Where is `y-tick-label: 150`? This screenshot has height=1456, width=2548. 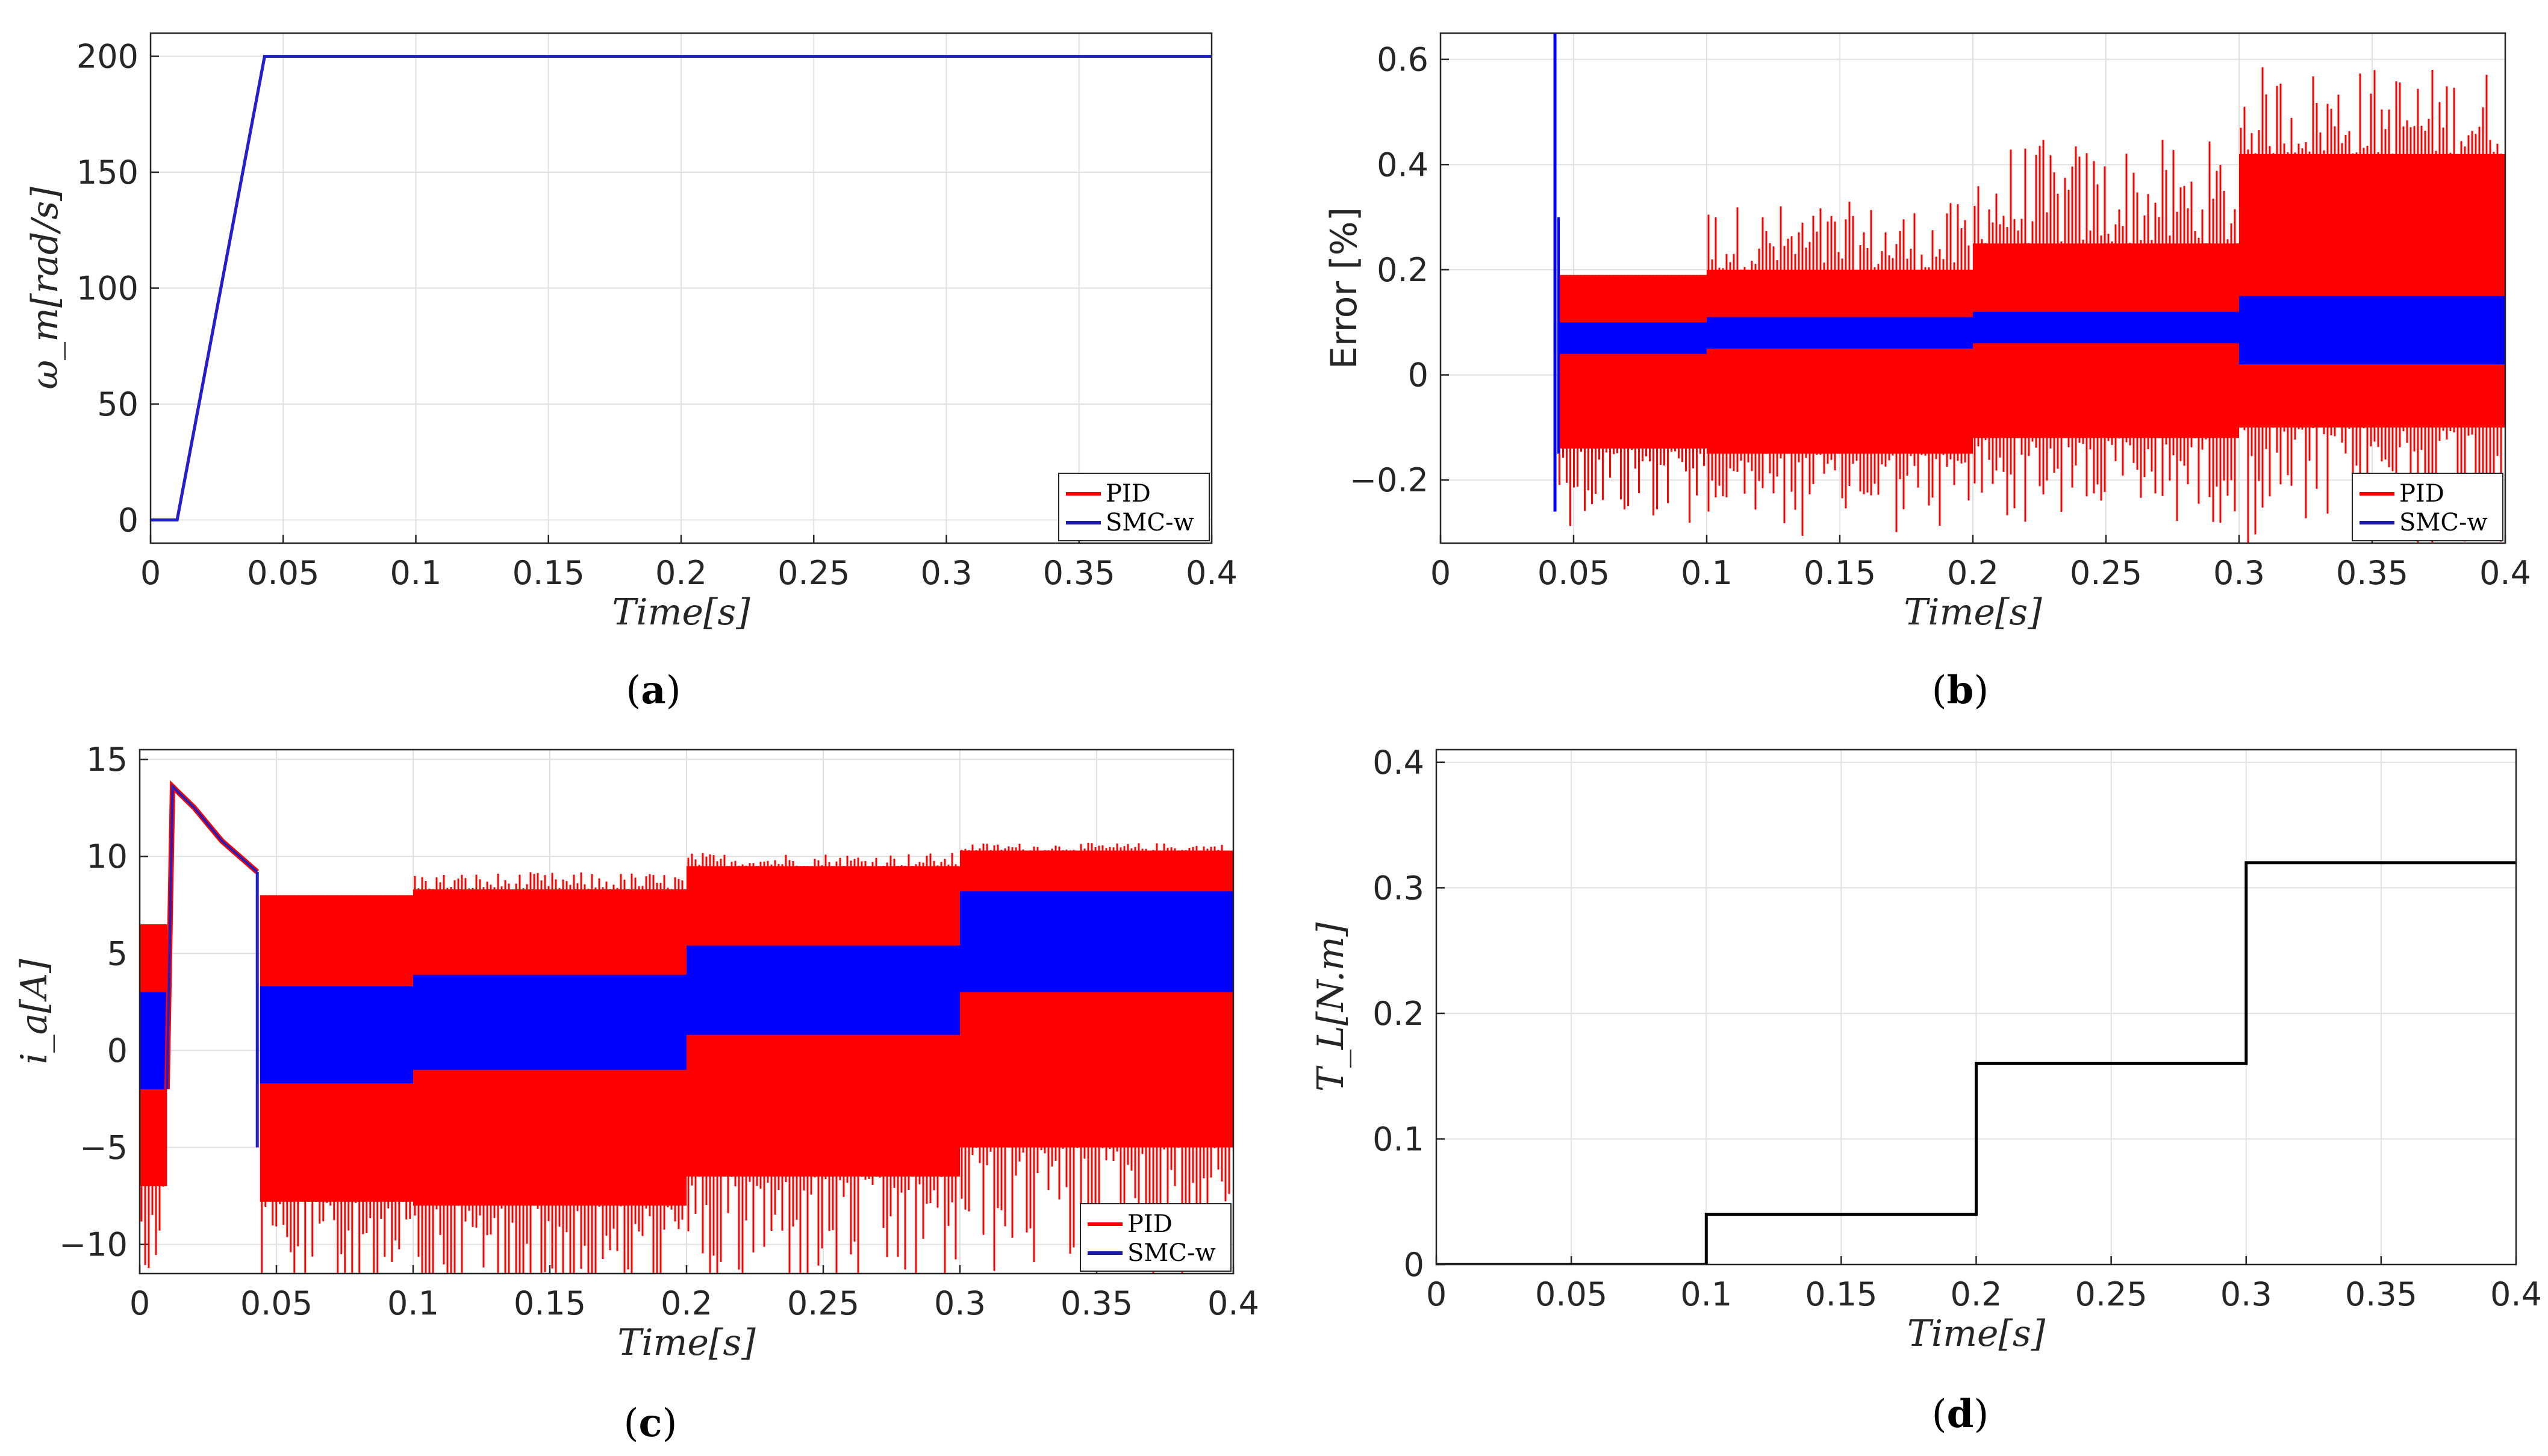 y-tick-label: 150 is located at coordinates (107, 172).